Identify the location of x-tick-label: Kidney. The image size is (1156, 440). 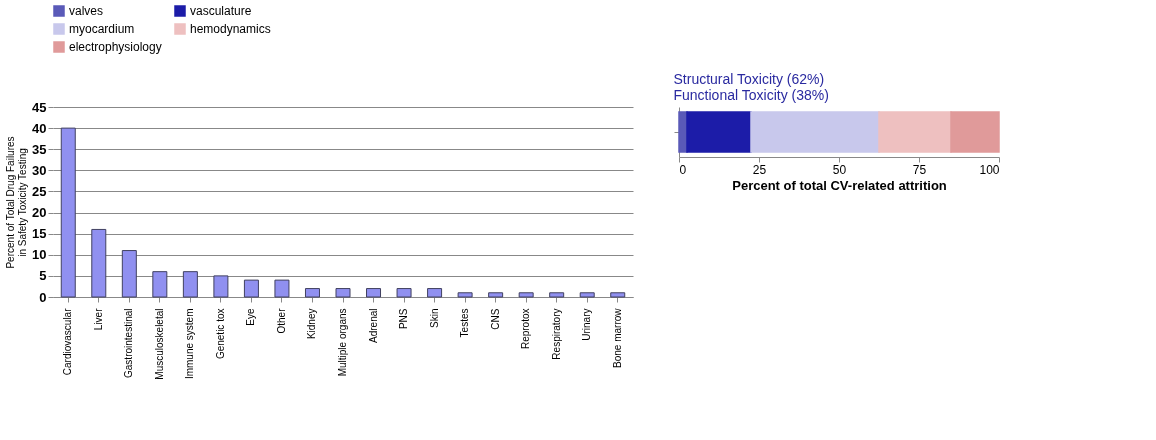
(312, 324).